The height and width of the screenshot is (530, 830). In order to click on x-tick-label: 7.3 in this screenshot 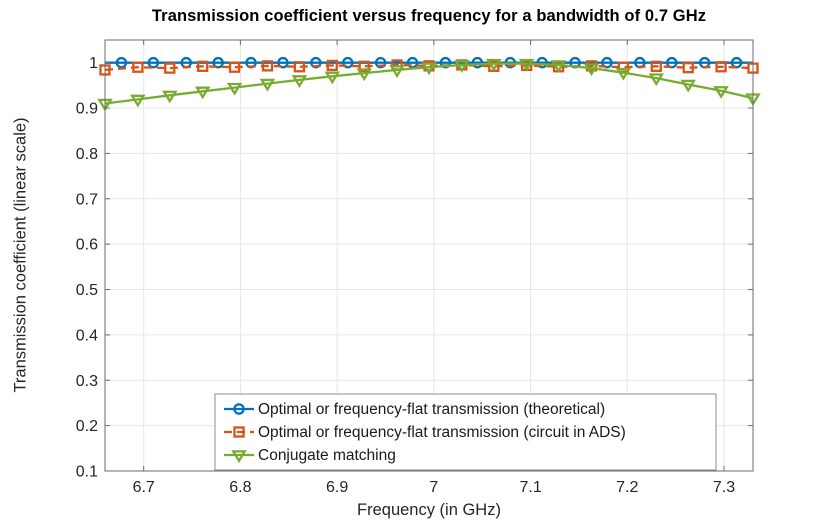, I will do `click(724, 487)`.